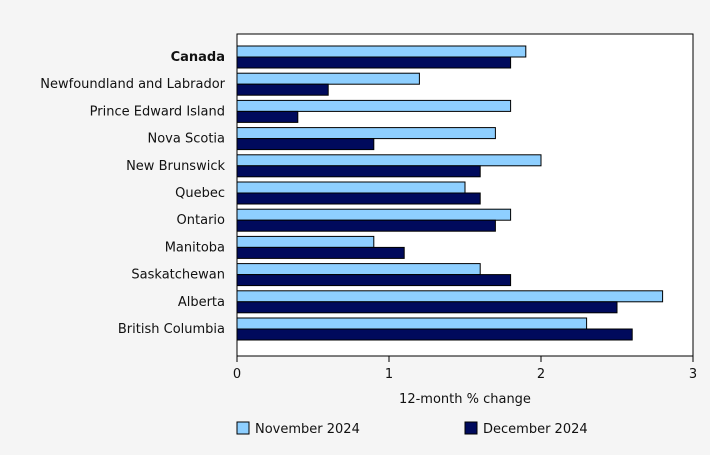  I want to click on bar-alberta-december-2024, so click(427, 307).